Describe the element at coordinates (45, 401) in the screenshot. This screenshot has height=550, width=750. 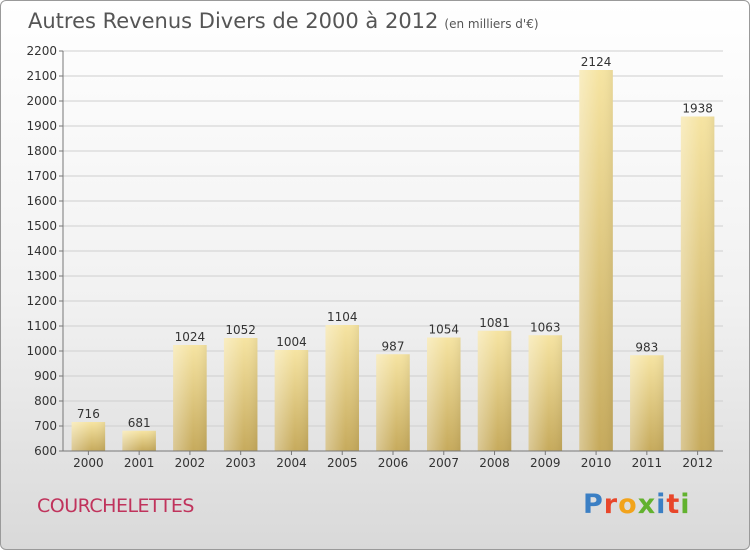
I see `y-tick-label: 800` at that location.